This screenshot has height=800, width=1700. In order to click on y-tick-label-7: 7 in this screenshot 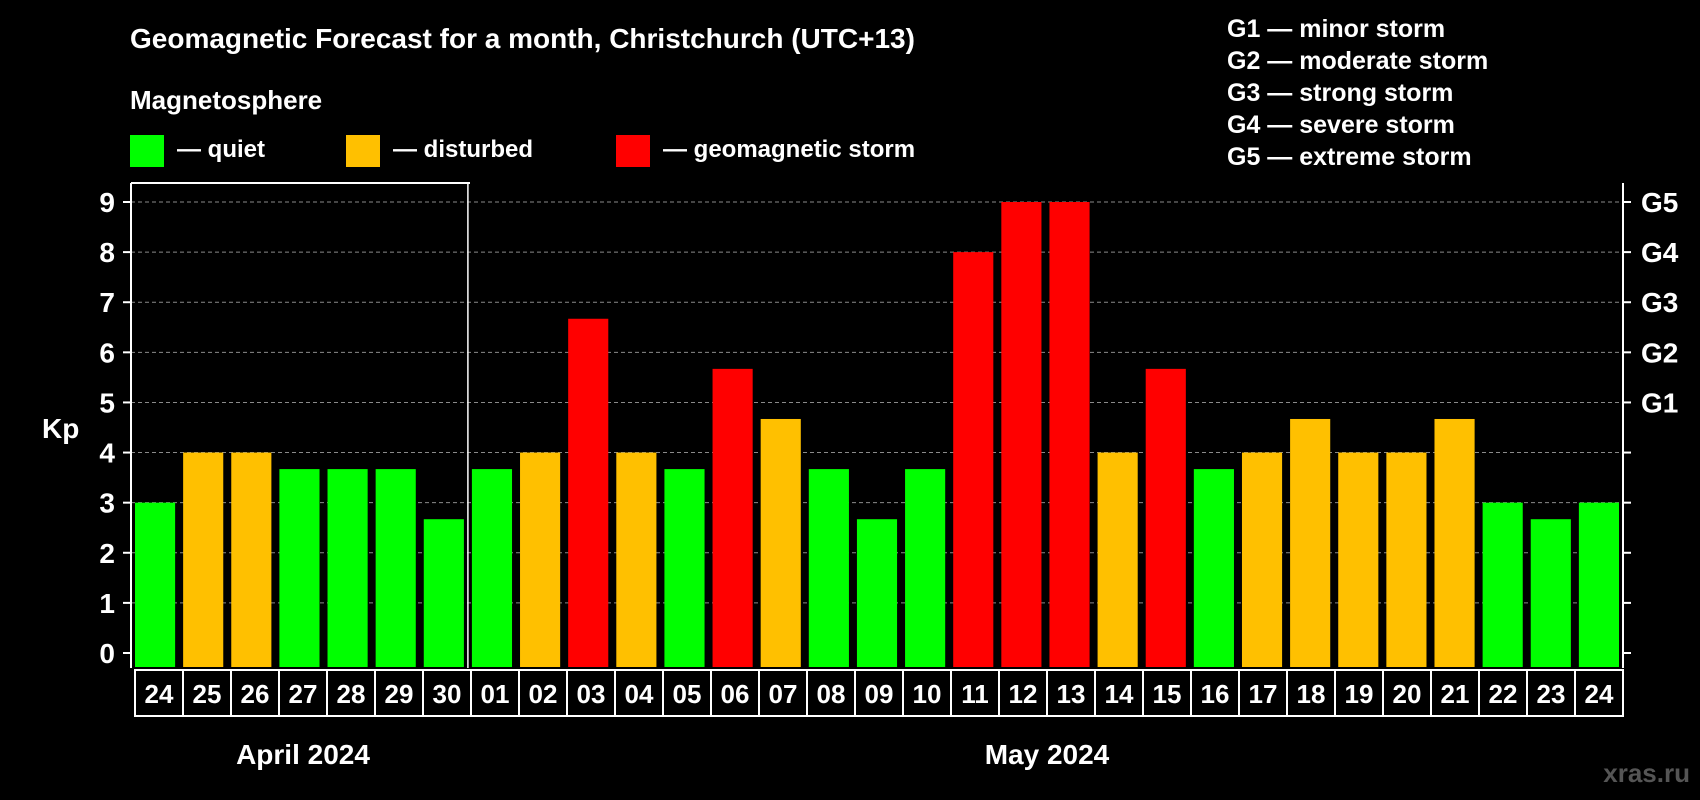, I will do `click(107, 302)`.